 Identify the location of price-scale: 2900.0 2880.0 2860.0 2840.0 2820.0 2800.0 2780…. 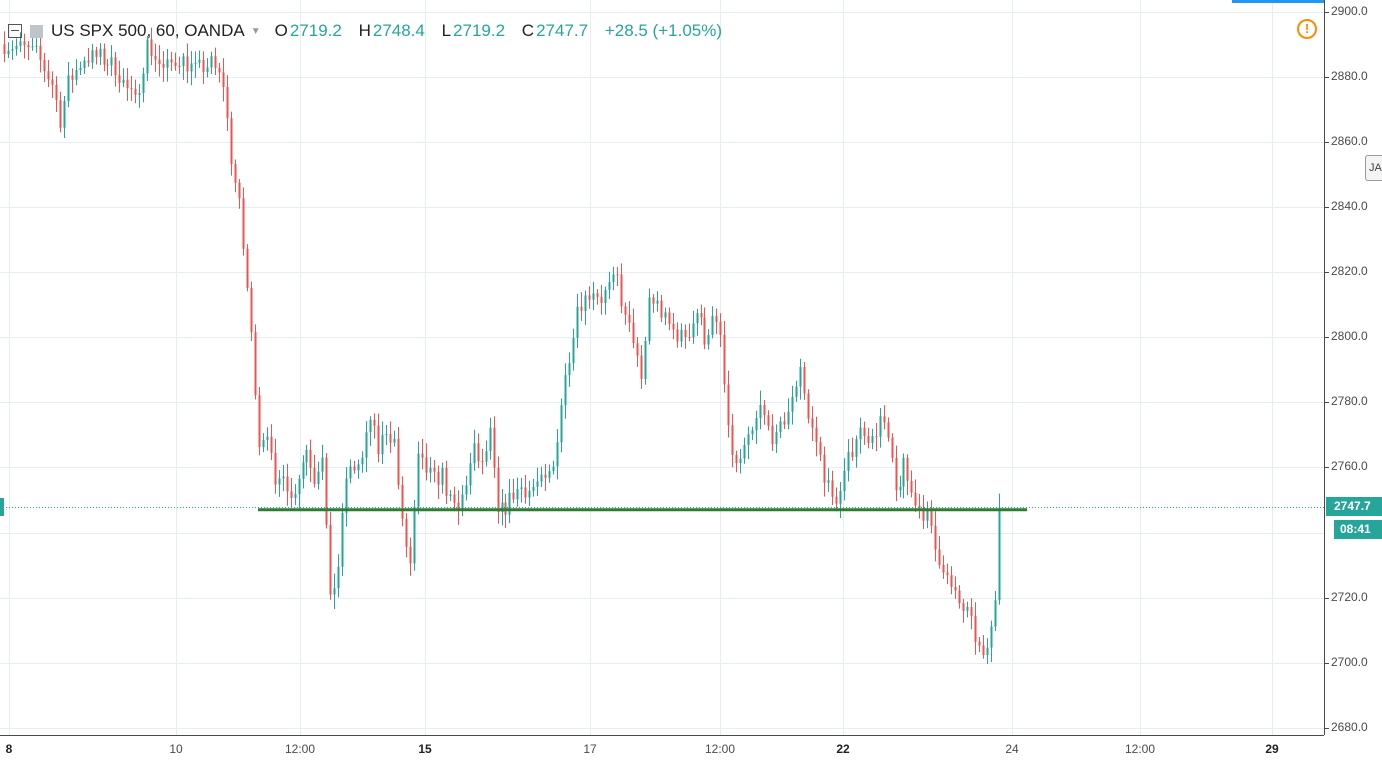
(1353, 367).